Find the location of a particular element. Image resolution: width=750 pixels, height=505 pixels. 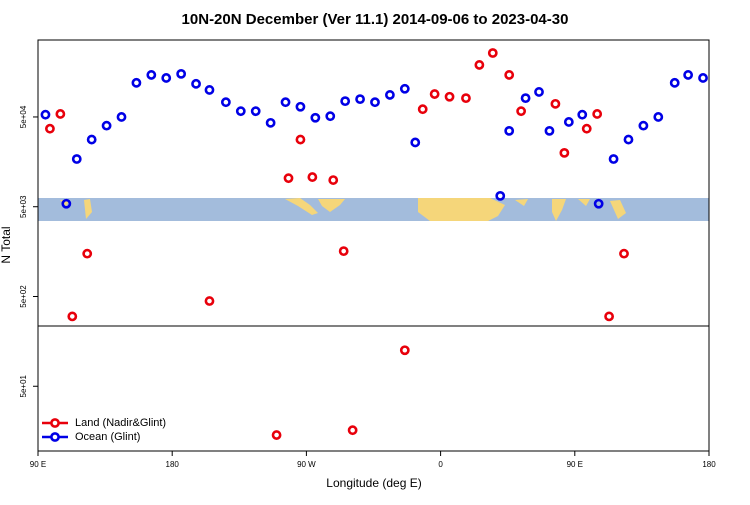

legend-label: Land (Nadir&Glint) is located at coordinates (120, 423).